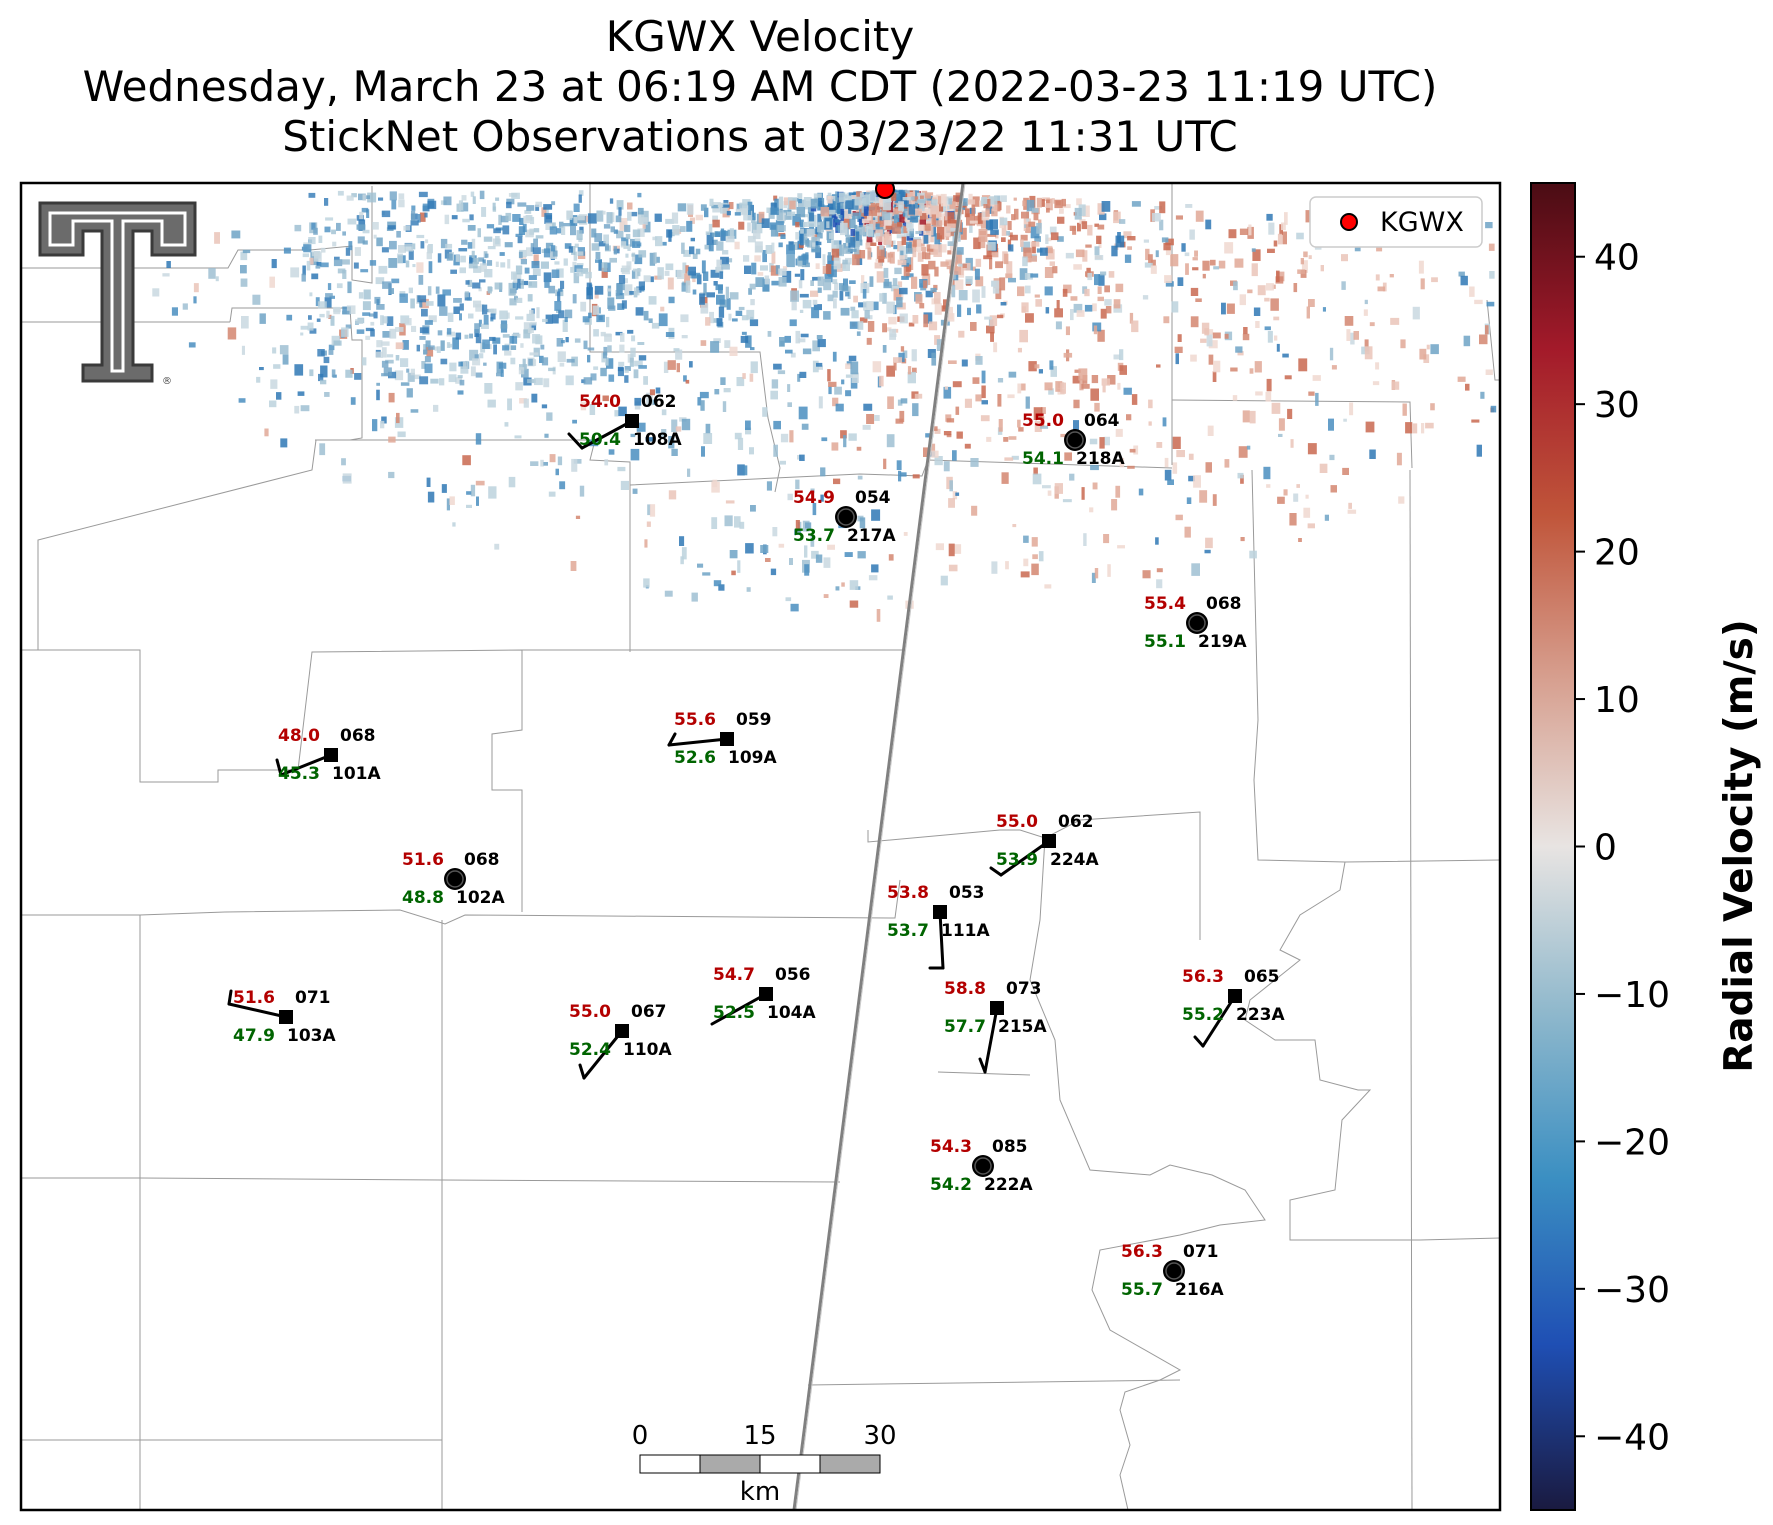  Describe the element at coordinates (1195, 623) in the screenshot. I see `station-219a: 55.4 068 55.1 219A` at that location.